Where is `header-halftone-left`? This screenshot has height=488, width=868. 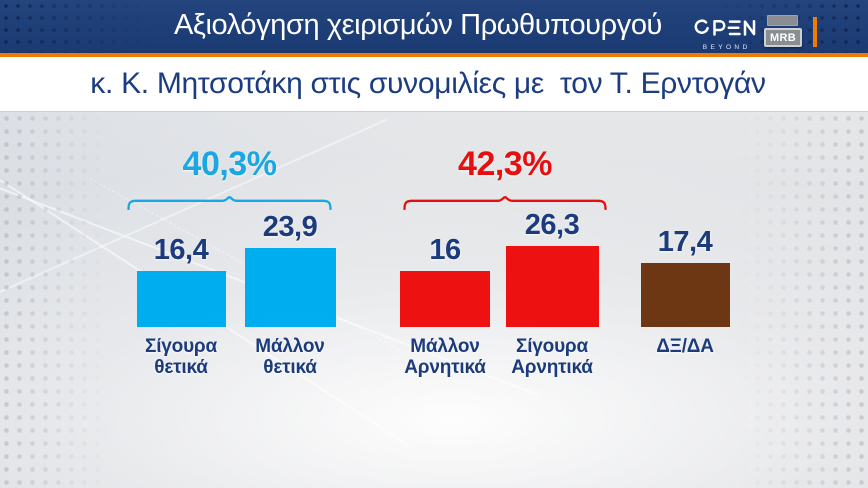
header-halftone-left is located at coordinates (75, 26).